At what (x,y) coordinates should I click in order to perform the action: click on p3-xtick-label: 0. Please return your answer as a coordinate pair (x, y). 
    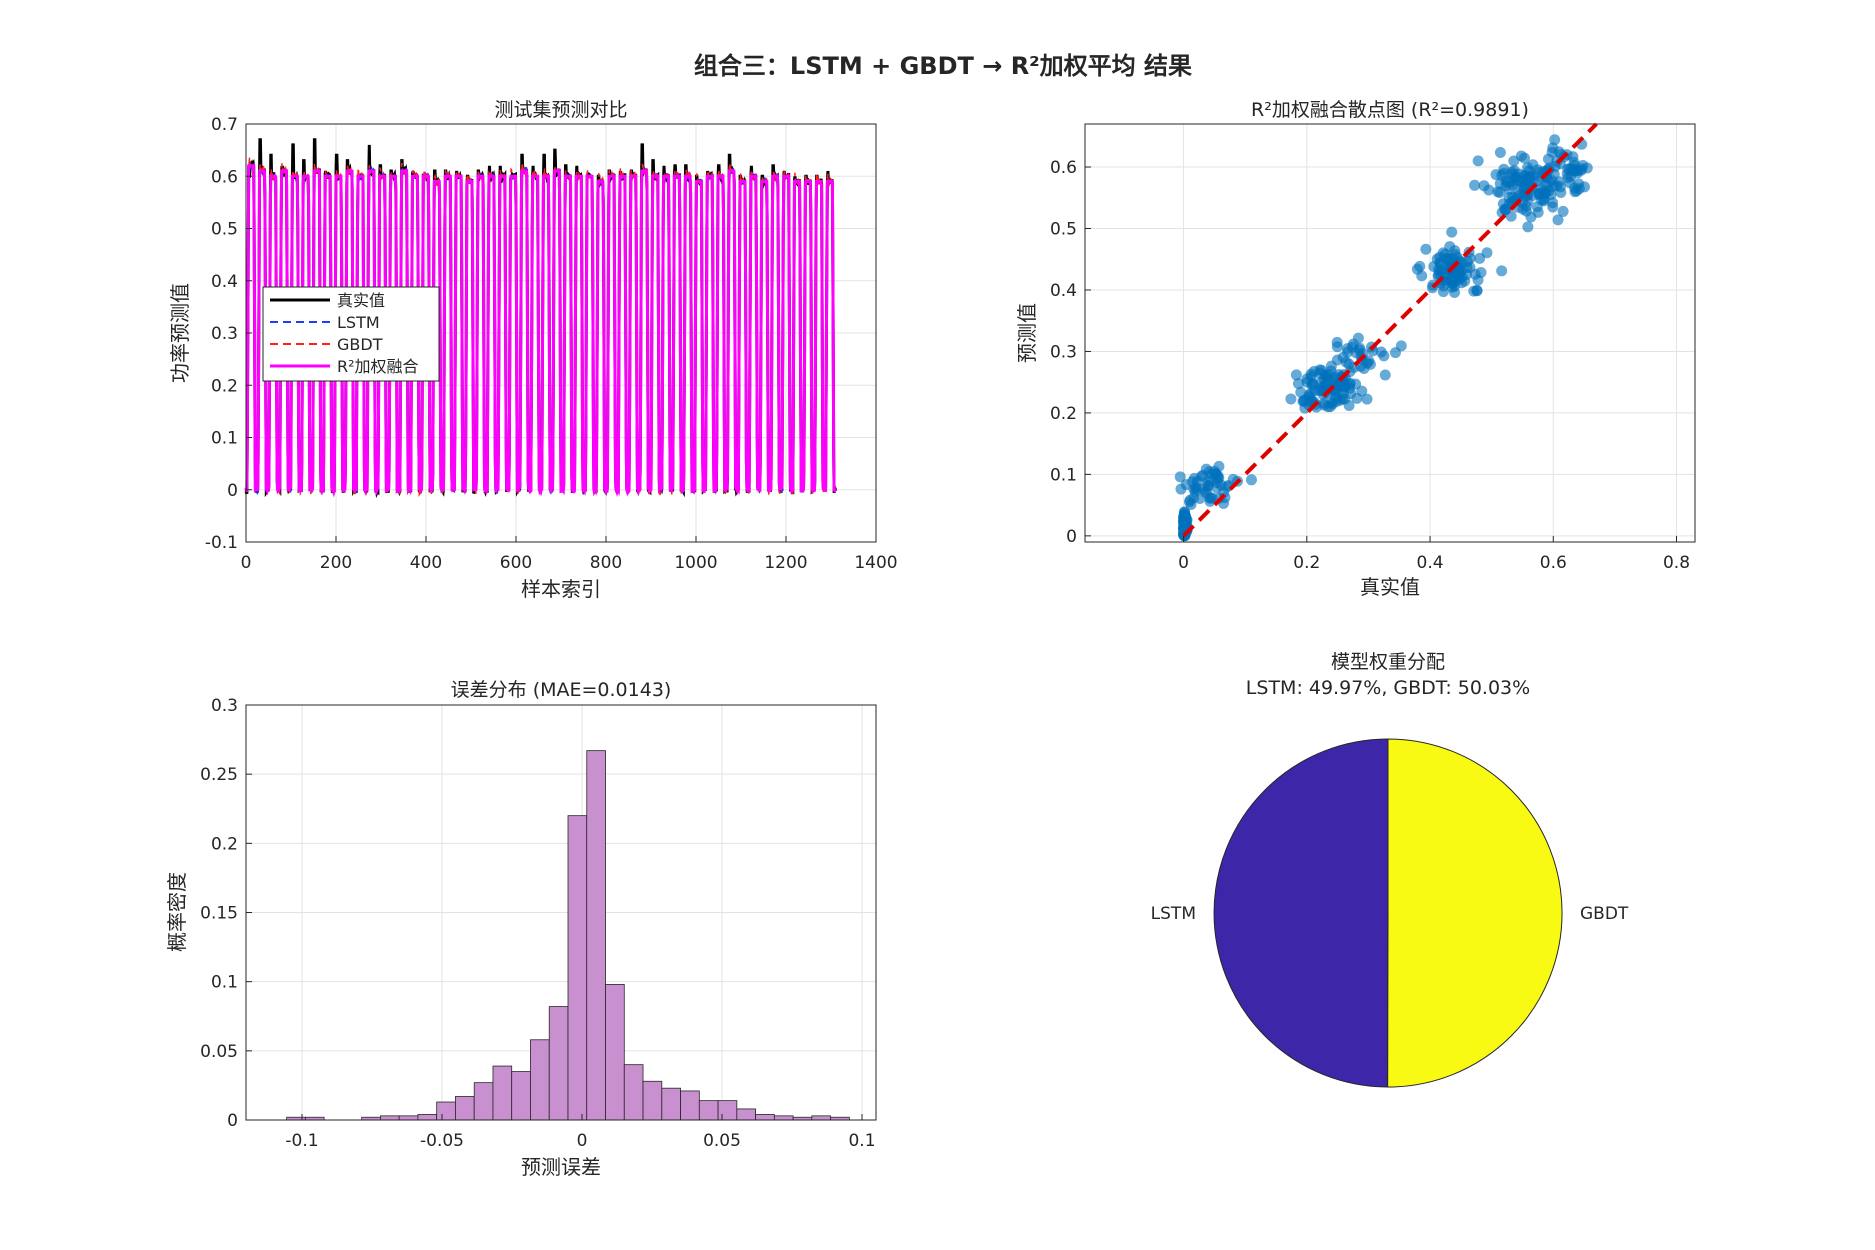
    Looking at the image, I should click on (582, 1141).